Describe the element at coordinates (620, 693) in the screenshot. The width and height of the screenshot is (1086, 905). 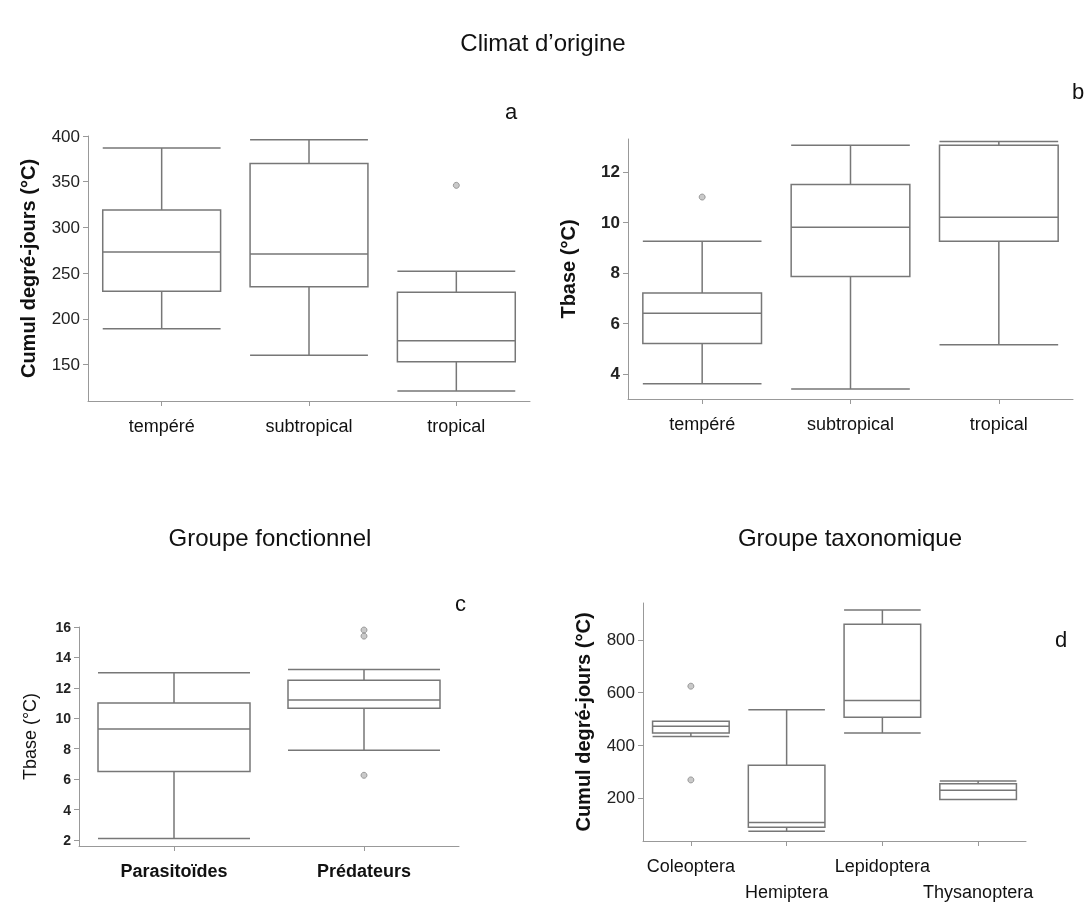
I see `y-tick-label: 600` at that location.